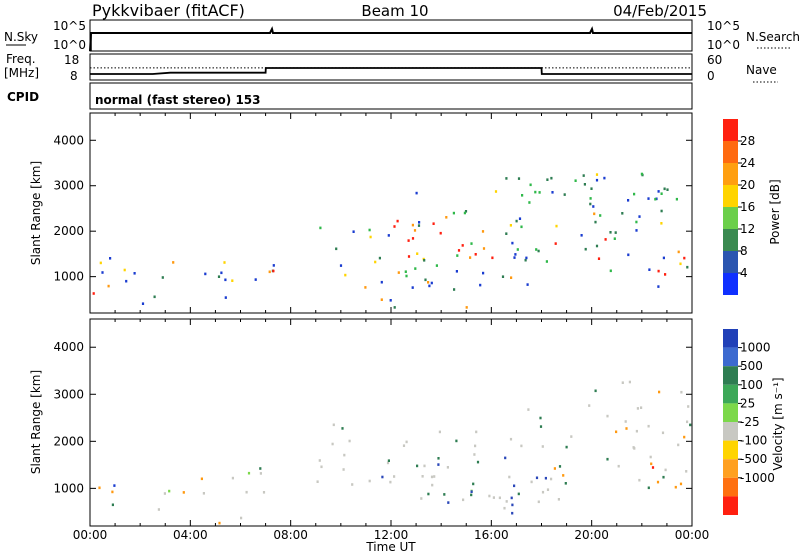 The image size is (800, 554). What do you see at coordinates (168, 10) in the screenshot?
I see `station-title: Pykkvibaer (fitACF)` at bounding box center [168, 10].